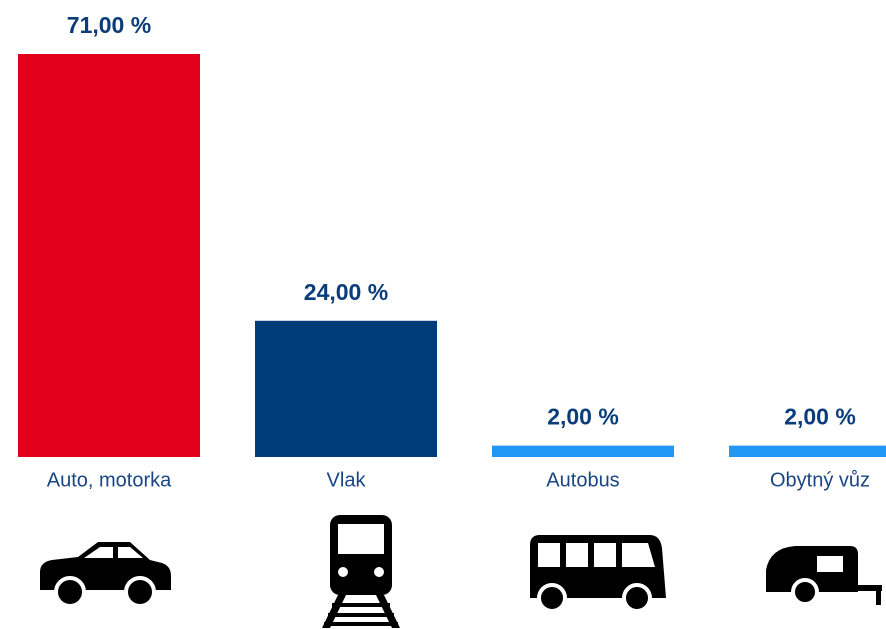  What do you see at coordinates (346, 292) in the screenshot?
I see `value-label: 24,00 %` at bounding box center [346, 292].